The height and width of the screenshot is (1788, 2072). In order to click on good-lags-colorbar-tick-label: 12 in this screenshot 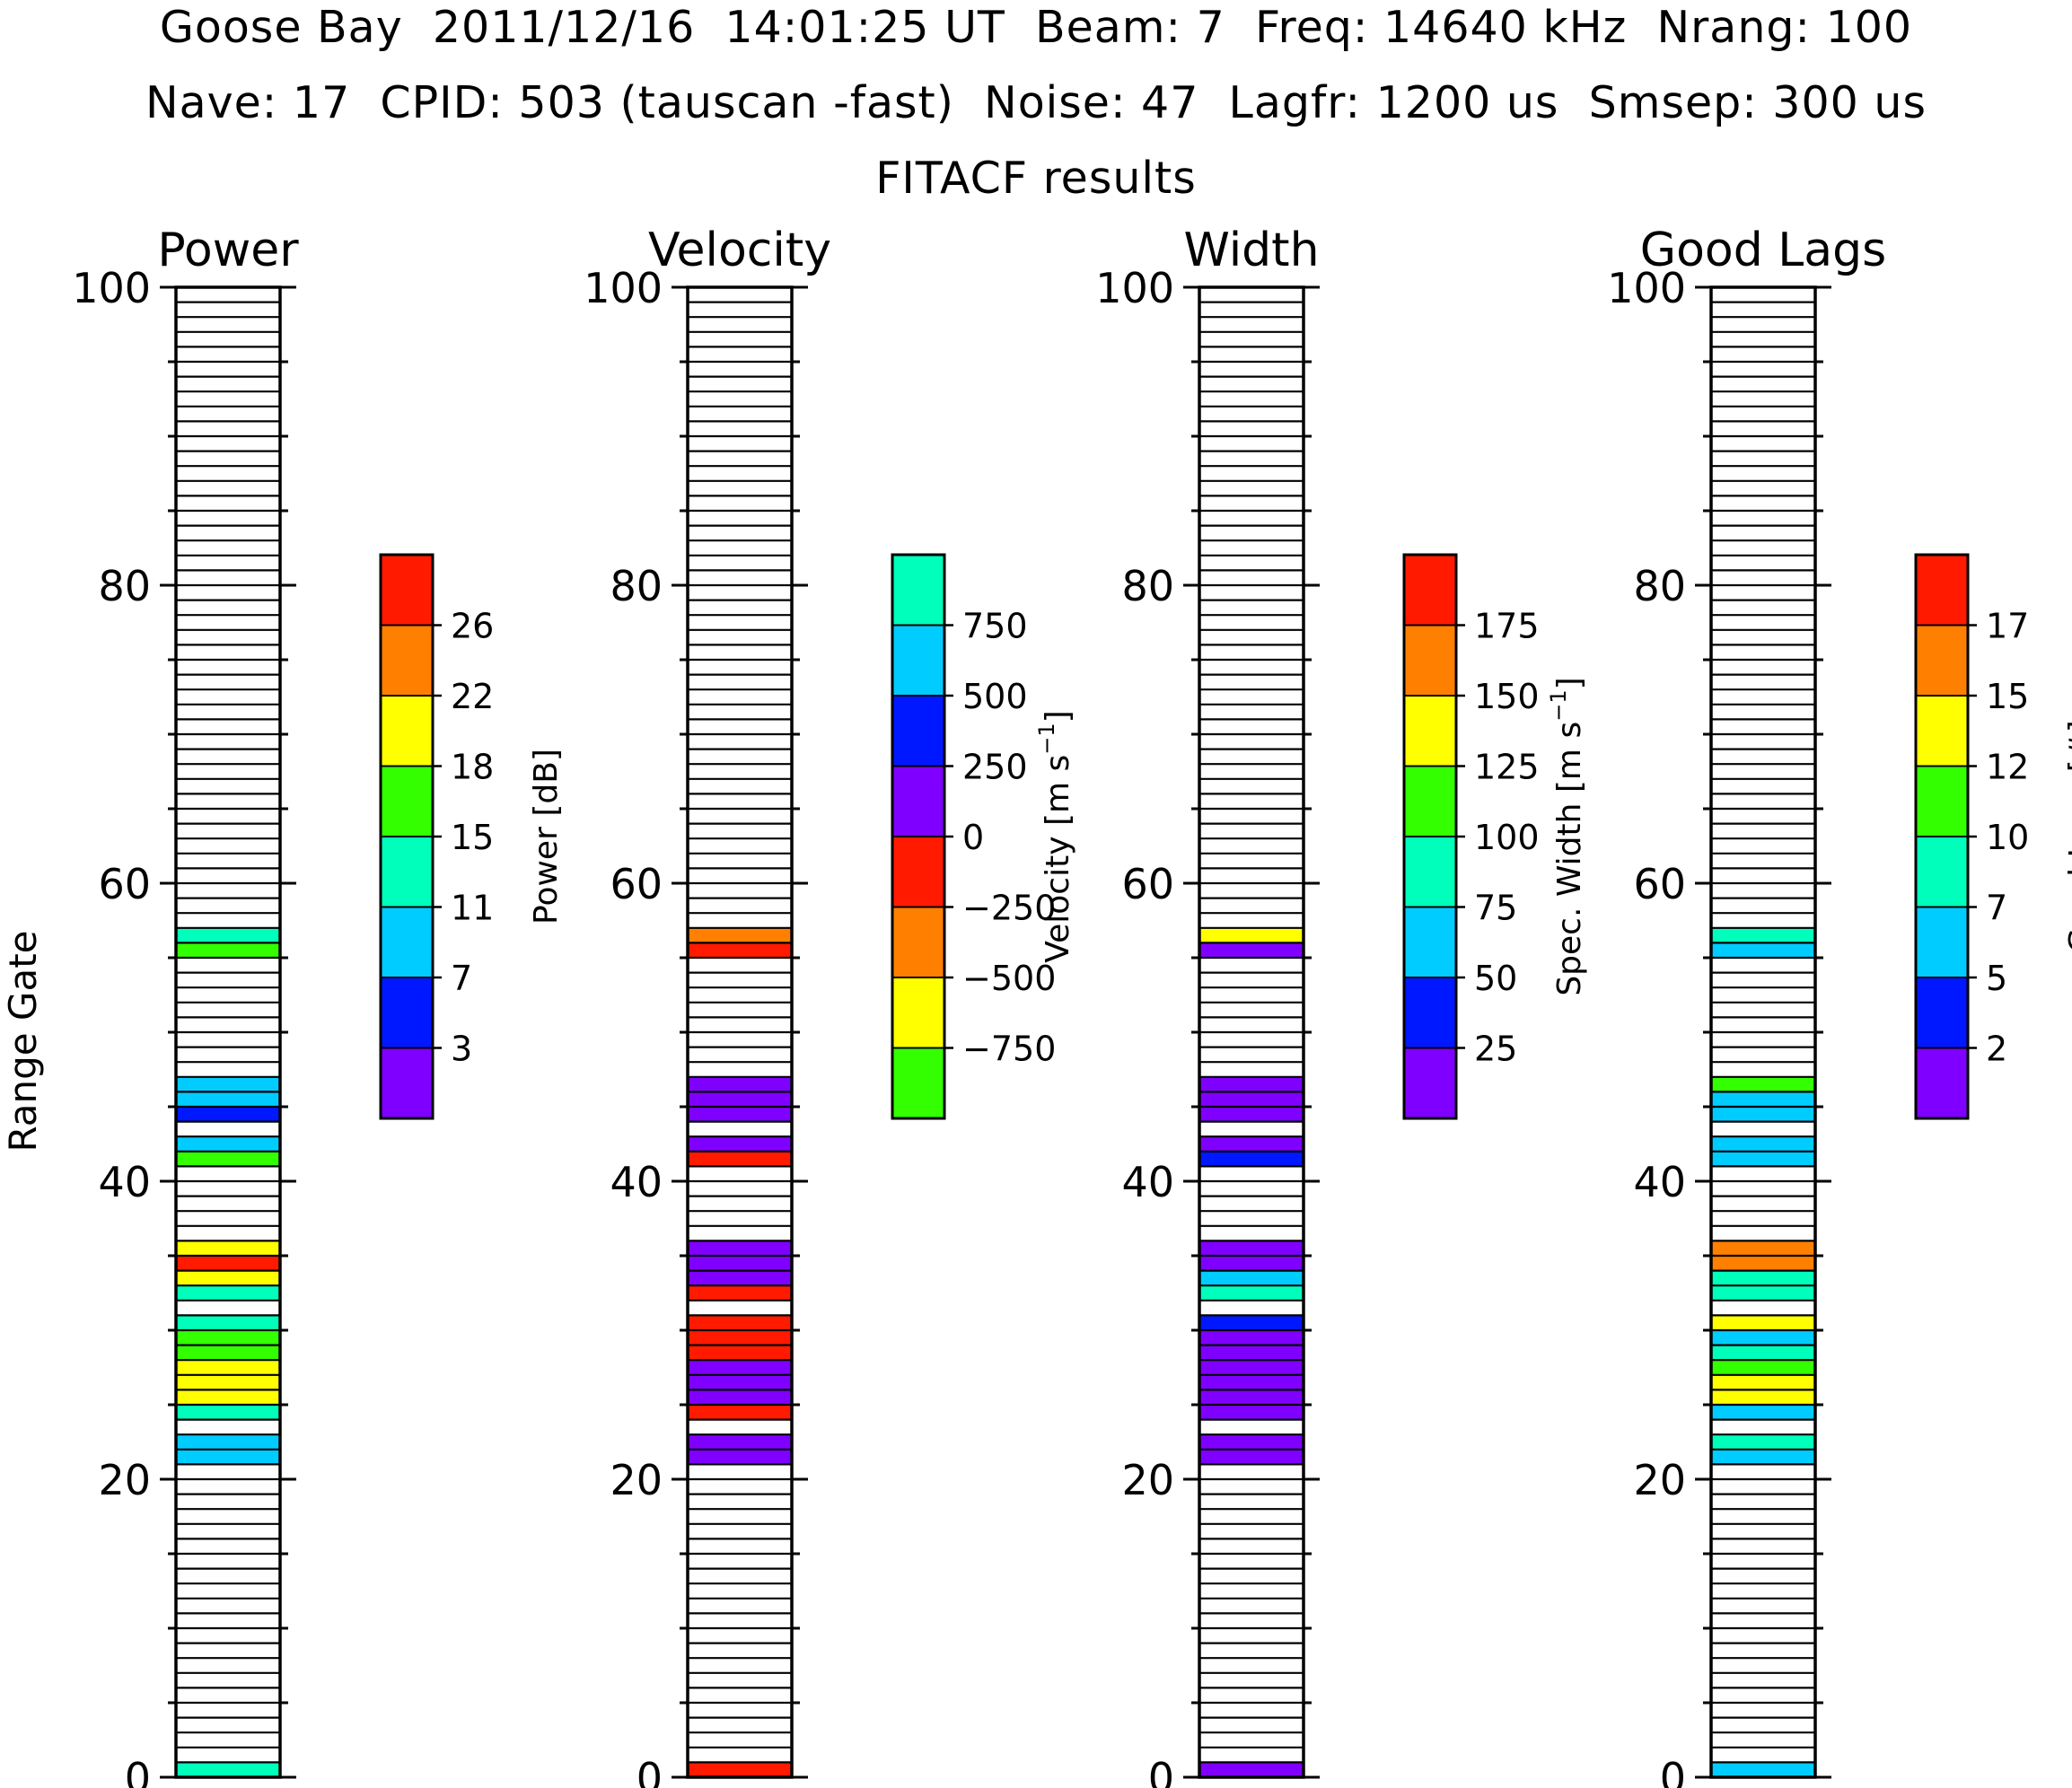, I will do `click(2007, 767)`.